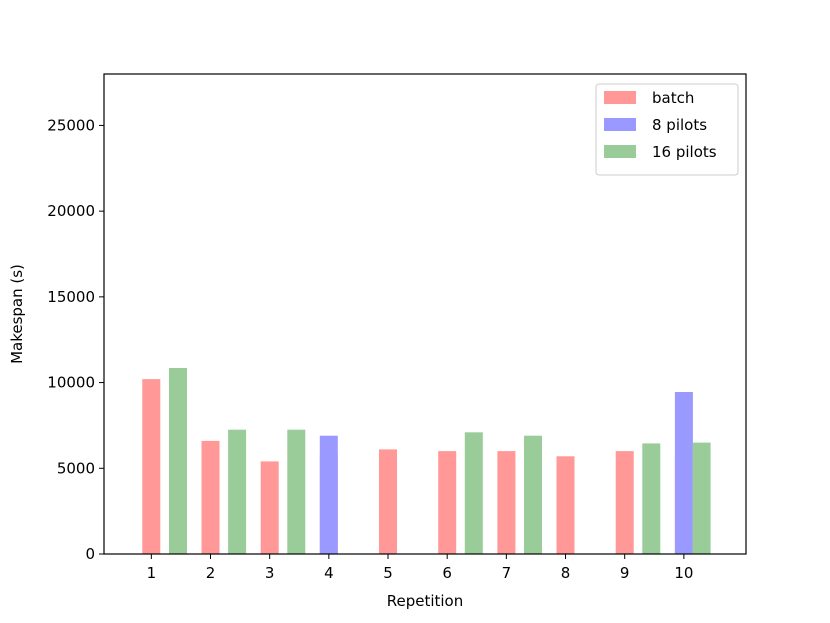 This screenshot has width=830, height=623. I want to click on y-tick-label: 0, so click(90, 554).